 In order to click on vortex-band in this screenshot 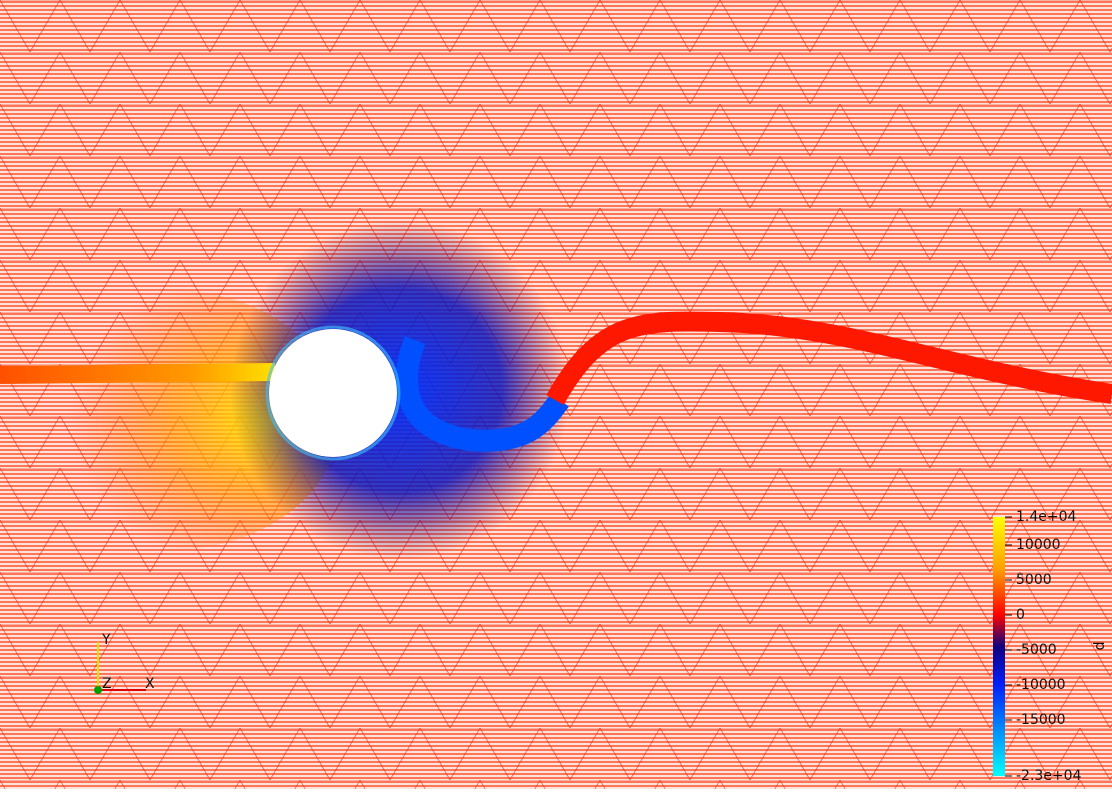, I will do `click(482, 394)`.